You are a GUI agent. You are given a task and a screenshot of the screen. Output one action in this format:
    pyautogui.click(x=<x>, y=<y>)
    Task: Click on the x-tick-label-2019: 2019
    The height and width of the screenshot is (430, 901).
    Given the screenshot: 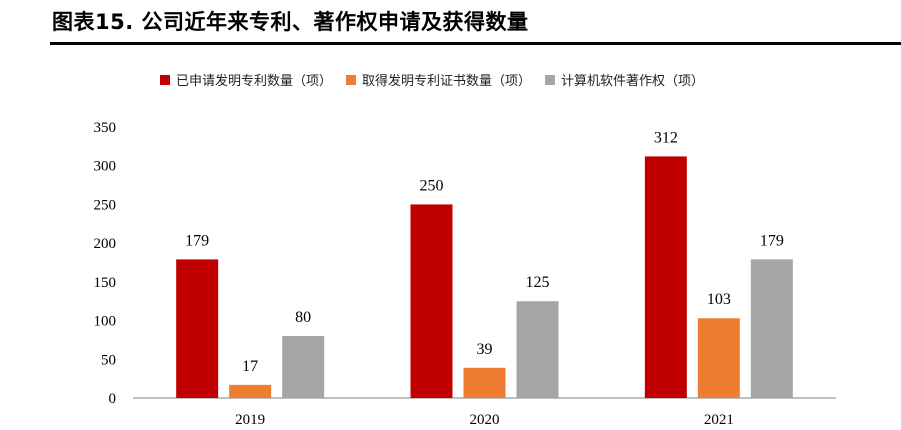 What is the action you would take?
    pyautogui.click(x=250, y=420)
    